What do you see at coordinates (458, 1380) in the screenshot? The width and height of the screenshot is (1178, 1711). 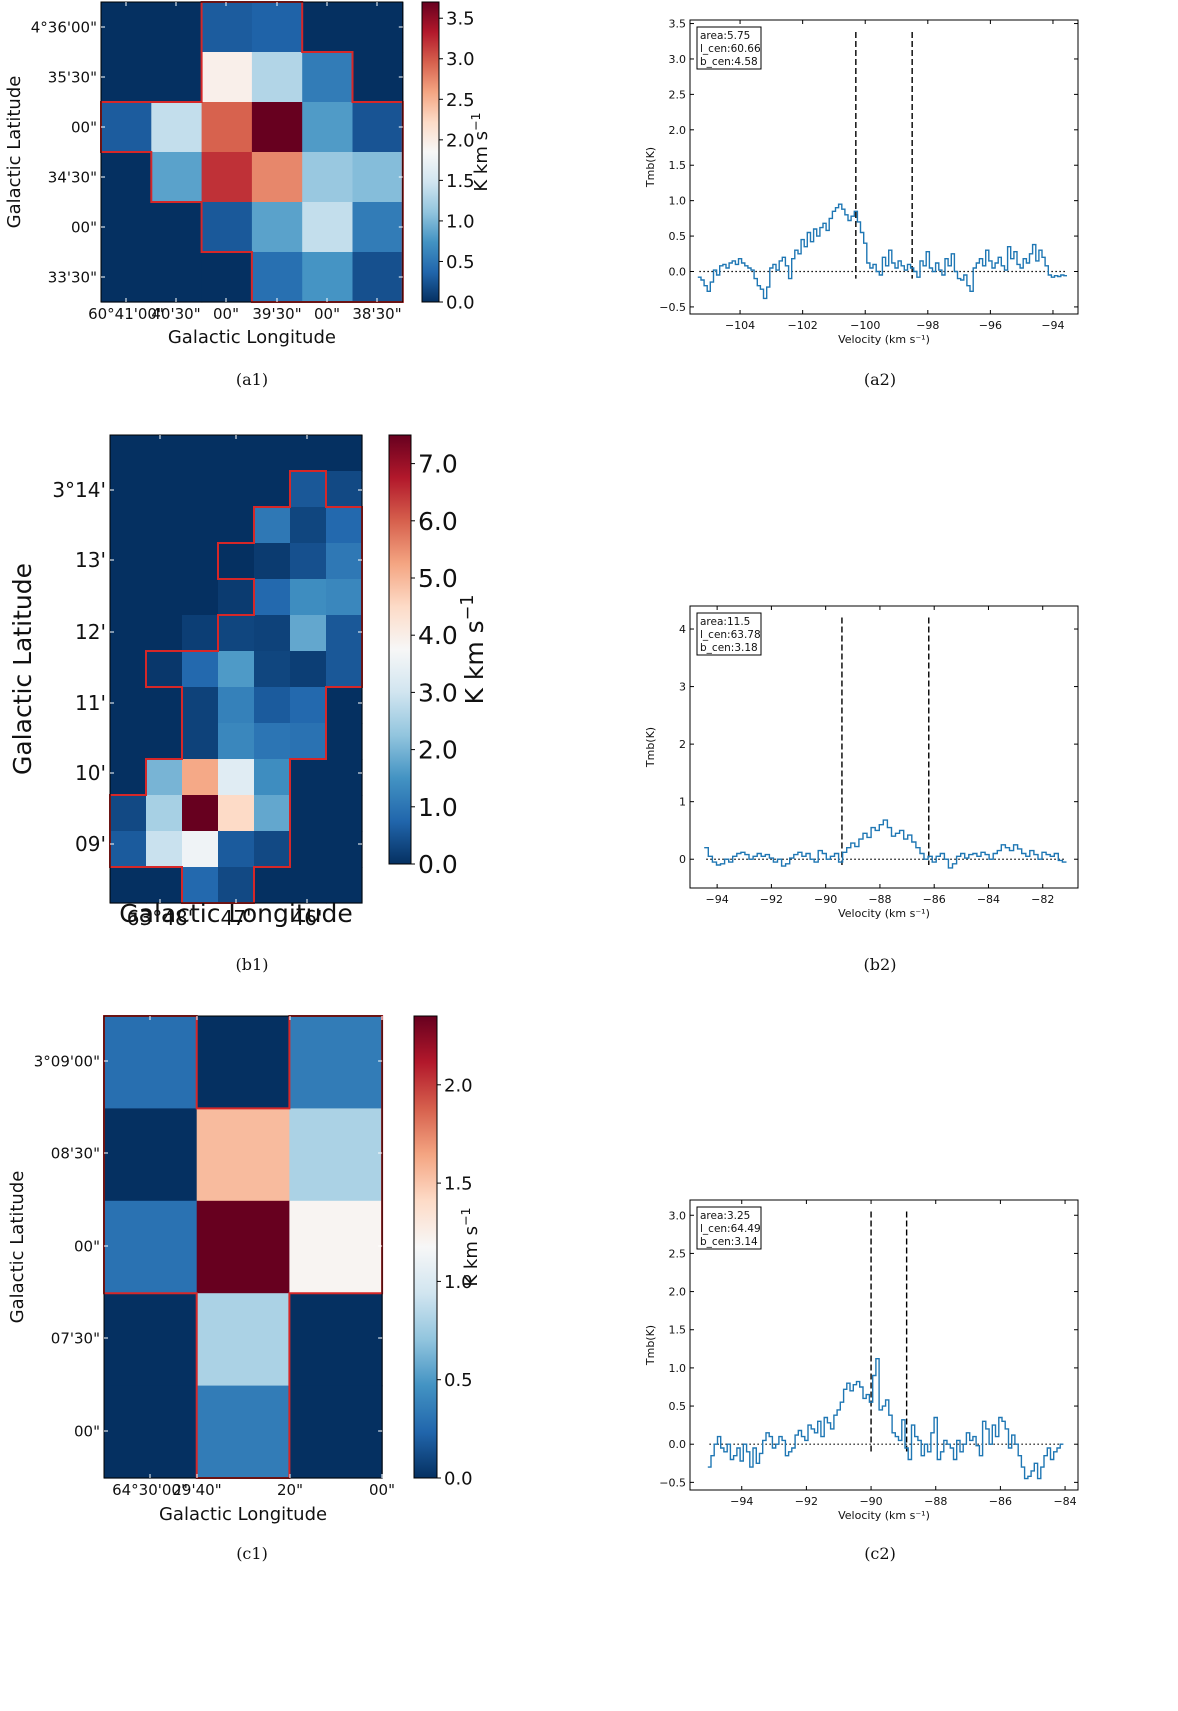 I see `colorbar-tick-label: 0.5` at bounding box center [458, 1380].